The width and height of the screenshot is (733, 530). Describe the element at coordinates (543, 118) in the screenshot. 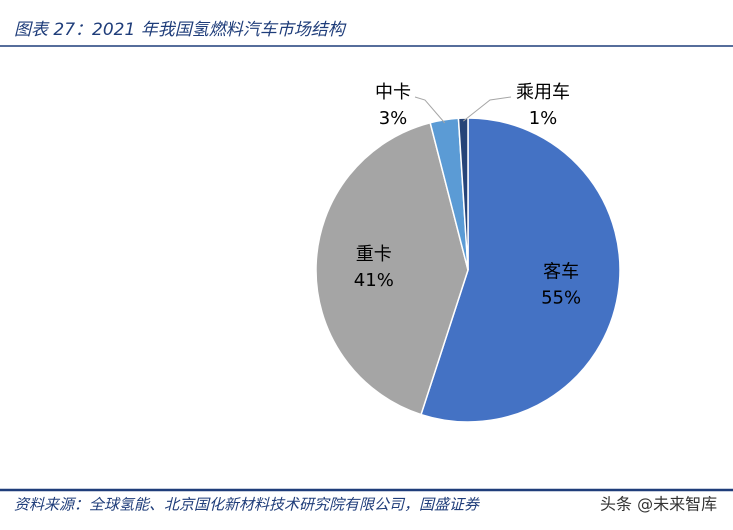

I see `slice-value-label: 1%` at that location.